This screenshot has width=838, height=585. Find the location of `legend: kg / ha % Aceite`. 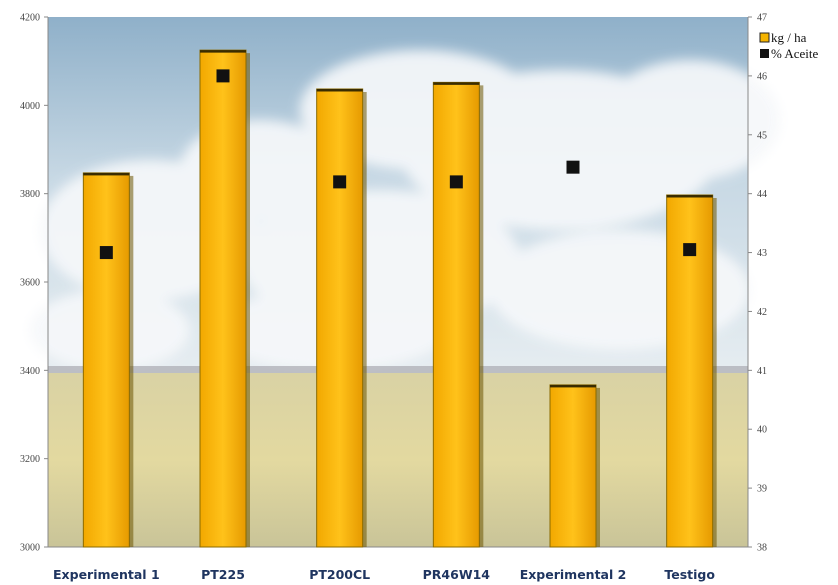

legend: kg / ha % Aceite is located at coordinates (789, 45).